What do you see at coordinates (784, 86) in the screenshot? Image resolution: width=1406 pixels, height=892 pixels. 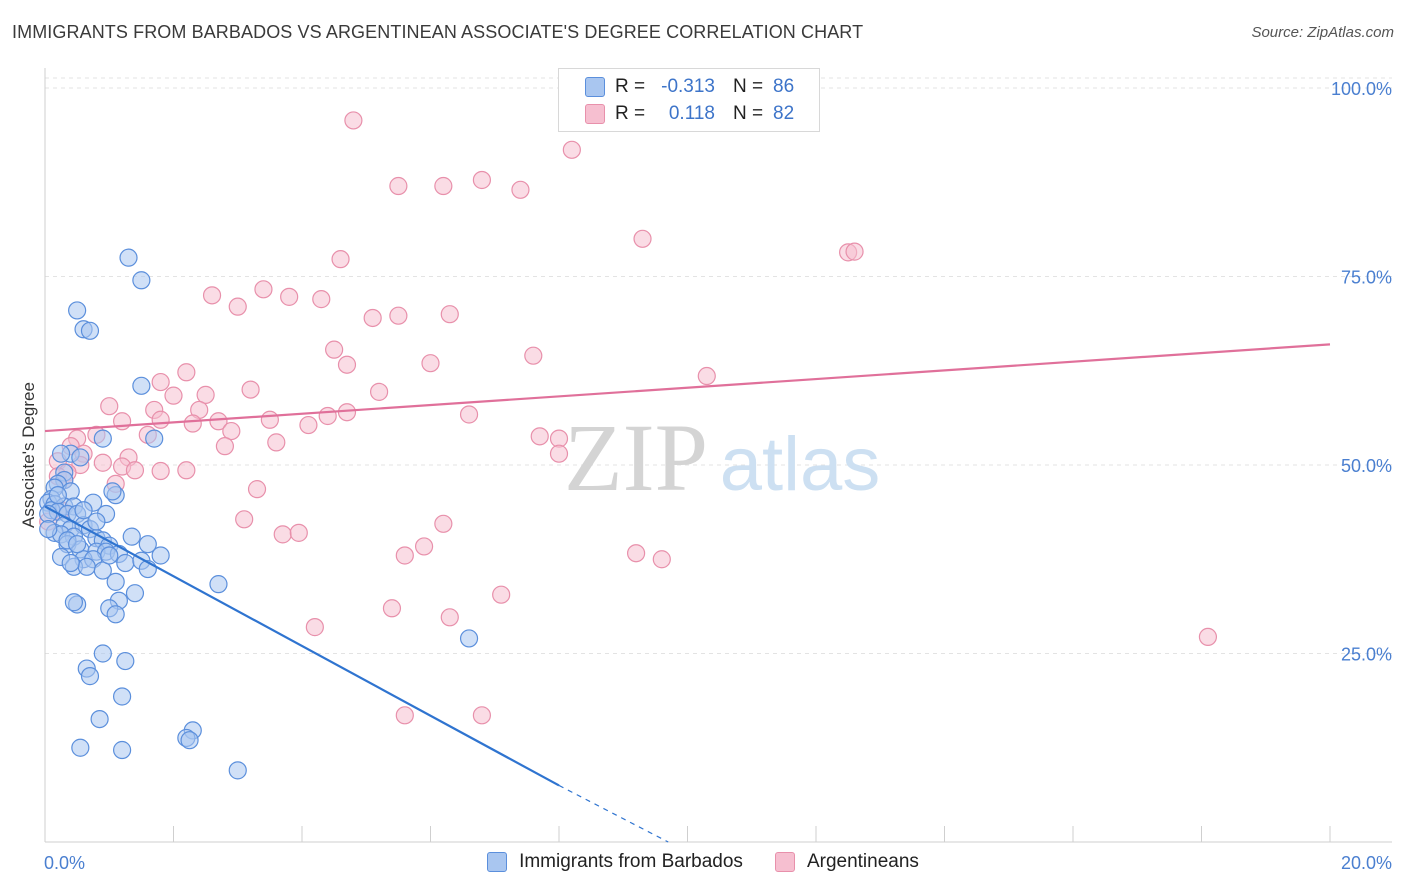 I see `legend-n-value: 86` at bounding box center [784, 86].